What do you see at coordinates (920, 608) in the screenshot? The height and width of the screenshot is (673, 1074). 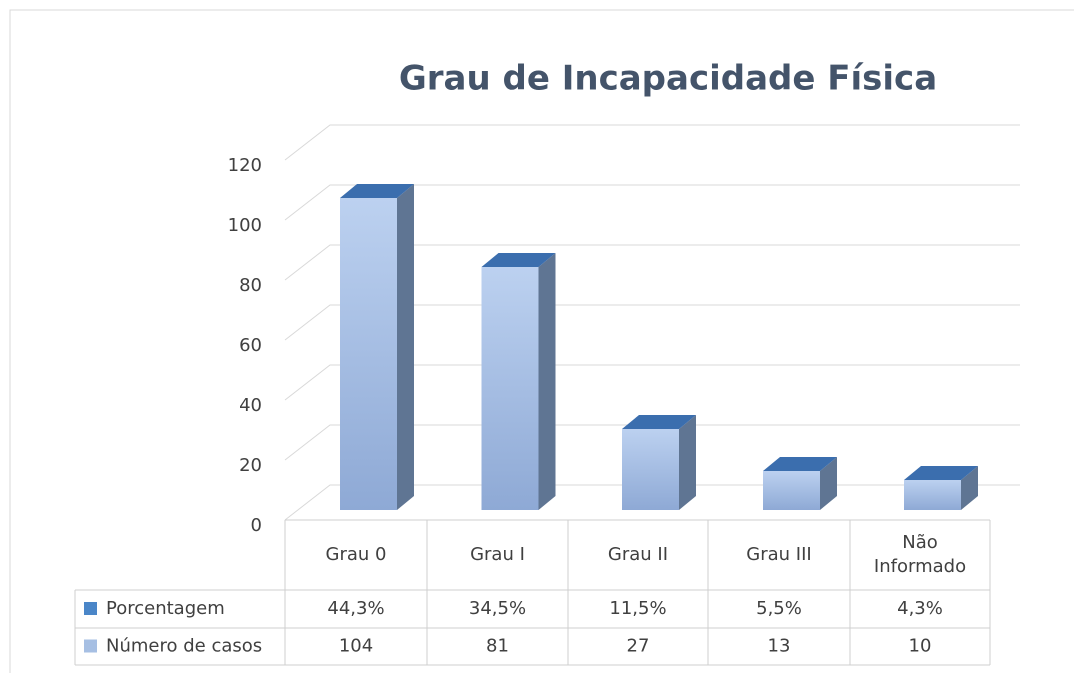 I see `table-value: 4,3%` at bounding box center [920, 608].